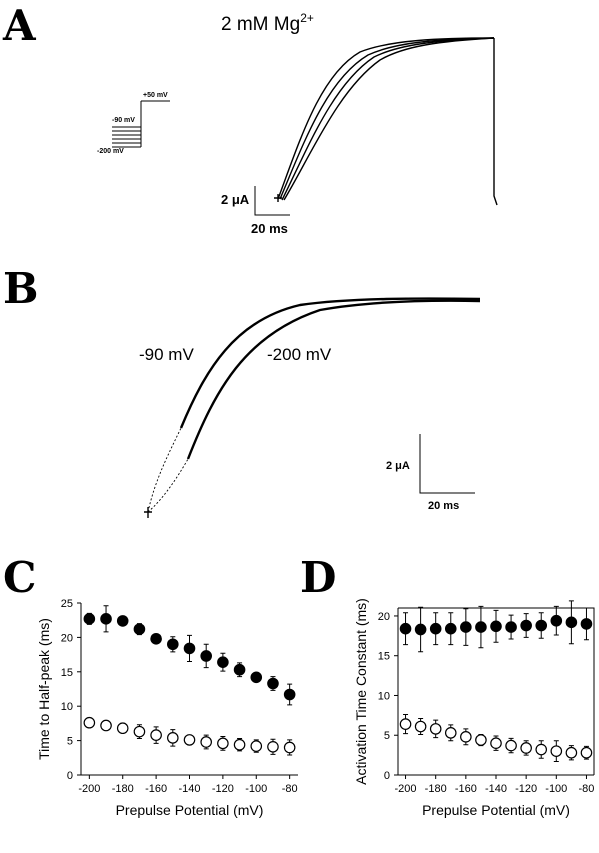  Describe the element at coordinates (406, 789) in the screenshot. I see `chart-d-xtick-label: -200` at that location.